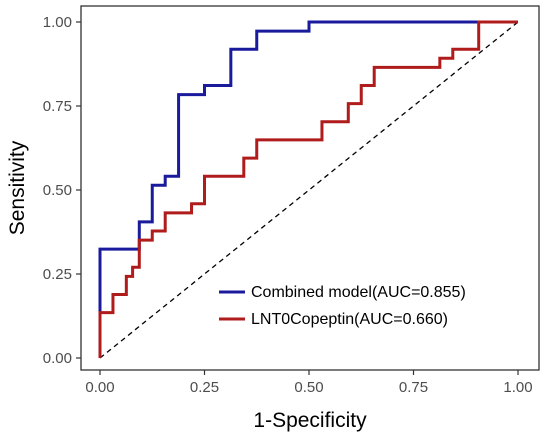 This screenshot has height=434, width=550. I want to click on legend-label-lnt0copeptin: LNT0Copeptin(AUC=0.660), so click(349, 319).